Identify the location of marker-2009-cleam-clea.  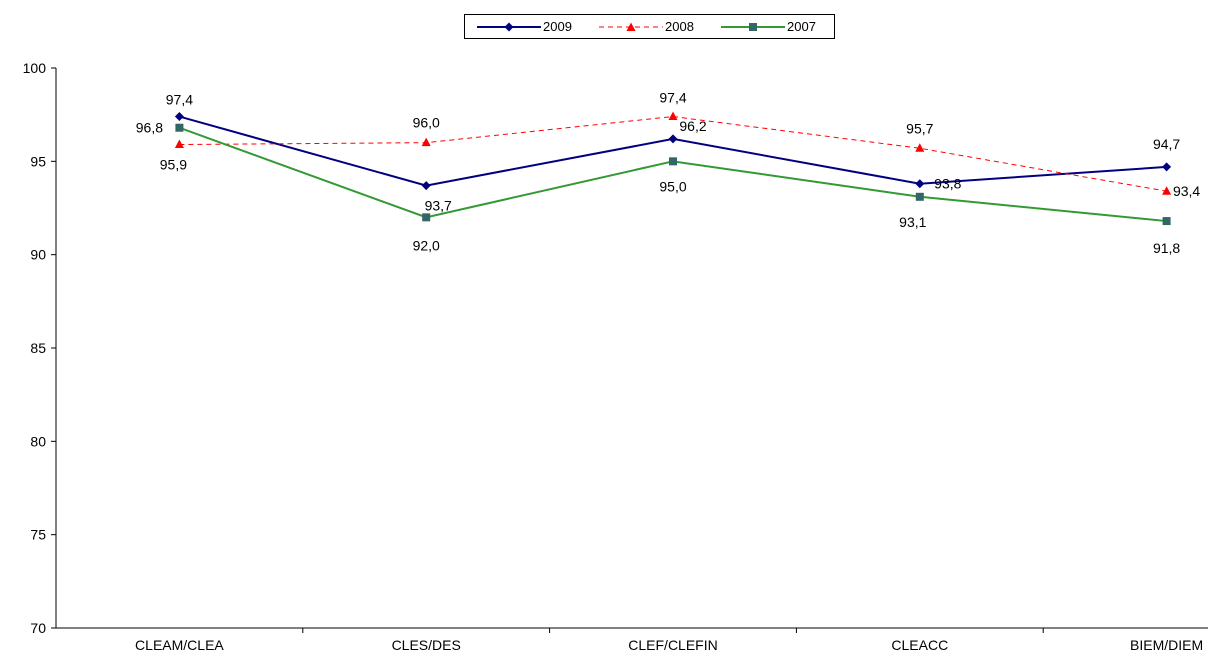
(179, 116).